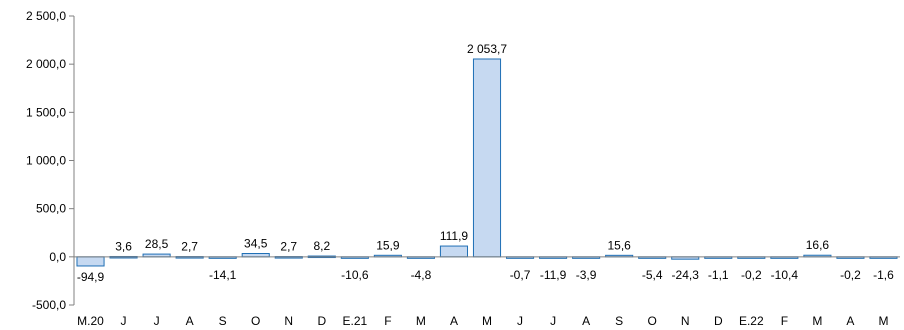 The image size is (904, 330). I want to click on data-label: -24,3, so click(686, 275).